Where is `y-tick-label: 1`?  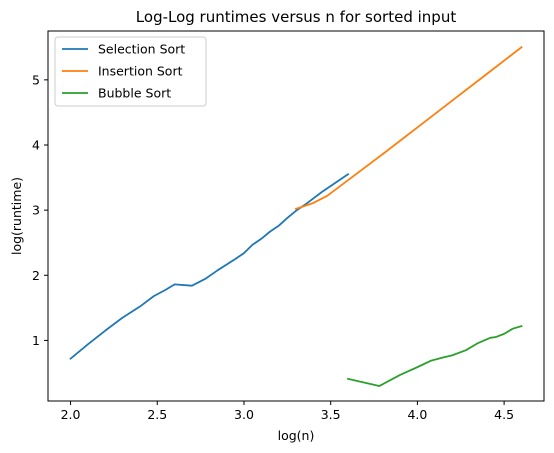 y-tick-label: 1 is located at coordinates (36, 340).